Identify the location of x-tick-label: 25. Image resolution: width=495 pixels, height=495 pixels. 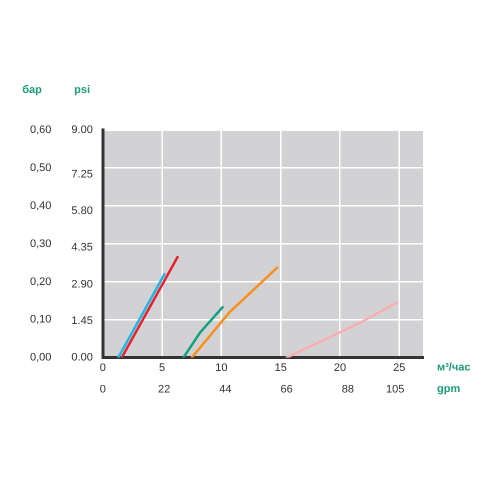
(399, 368).